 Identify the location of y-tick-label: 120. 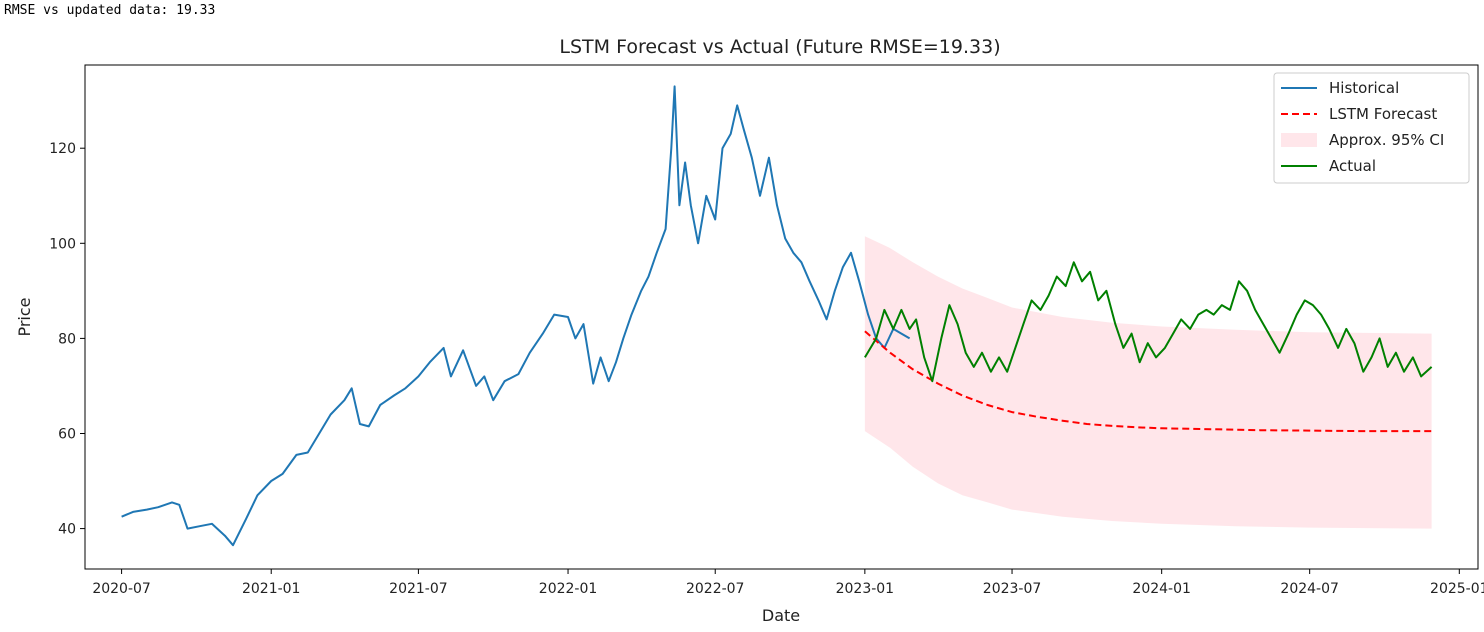
(62, 149).